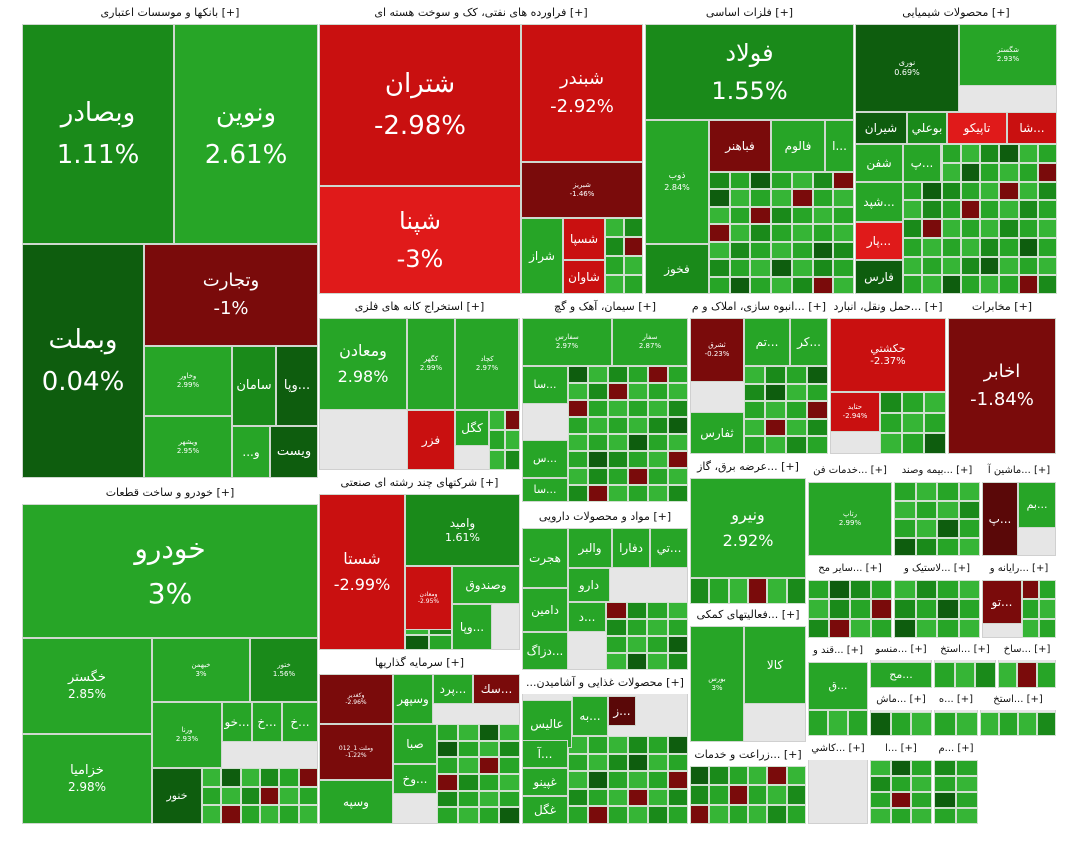 The image size is (1080, 856). I want to click on stock-tile: فزر, so click(431, 440).